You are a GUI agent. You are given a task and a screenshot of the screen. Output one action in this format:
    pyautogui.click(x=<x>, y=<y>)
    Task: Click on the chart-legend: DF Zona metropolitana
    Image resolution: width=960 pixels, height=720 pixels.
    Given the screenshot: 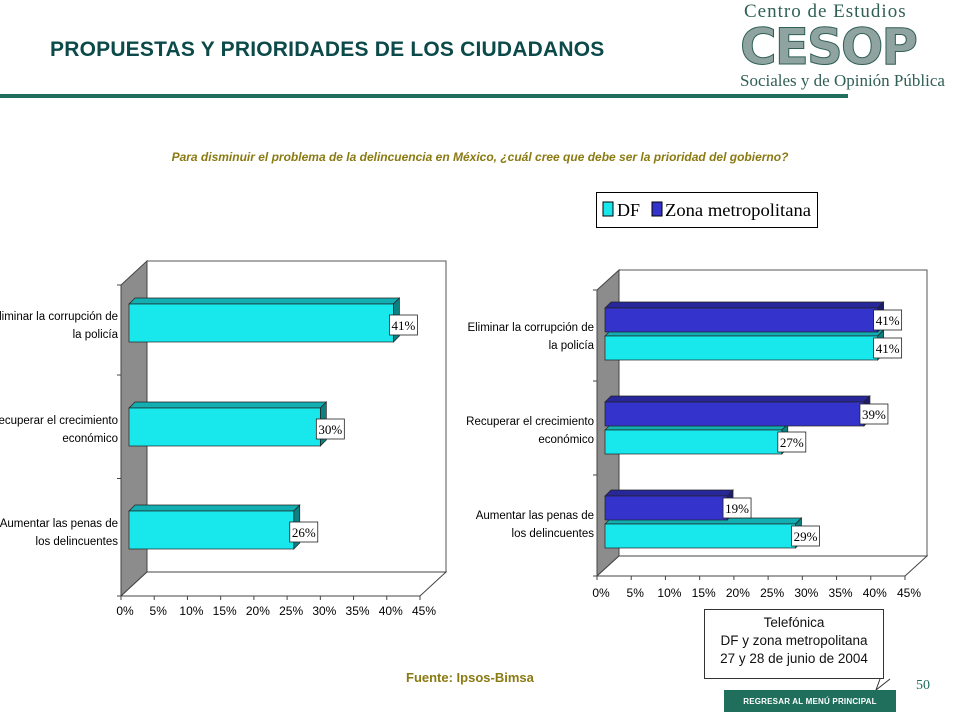 What is the action you would take?
    pyautogui.click(x=707, y=210)
    